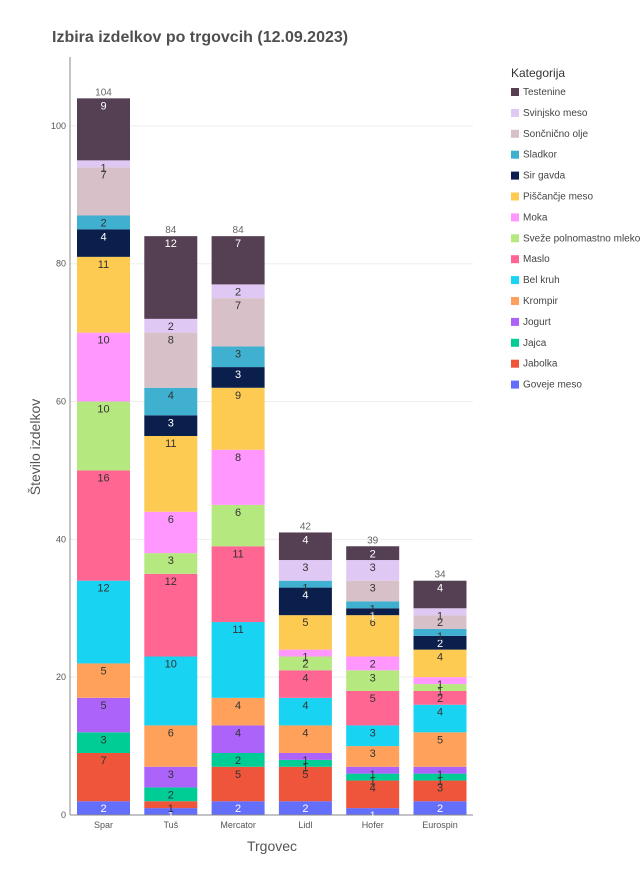 This screenshot has width=640, height=881. I want to click on y-axis-title: Število izdelkov, so click(35, 447).